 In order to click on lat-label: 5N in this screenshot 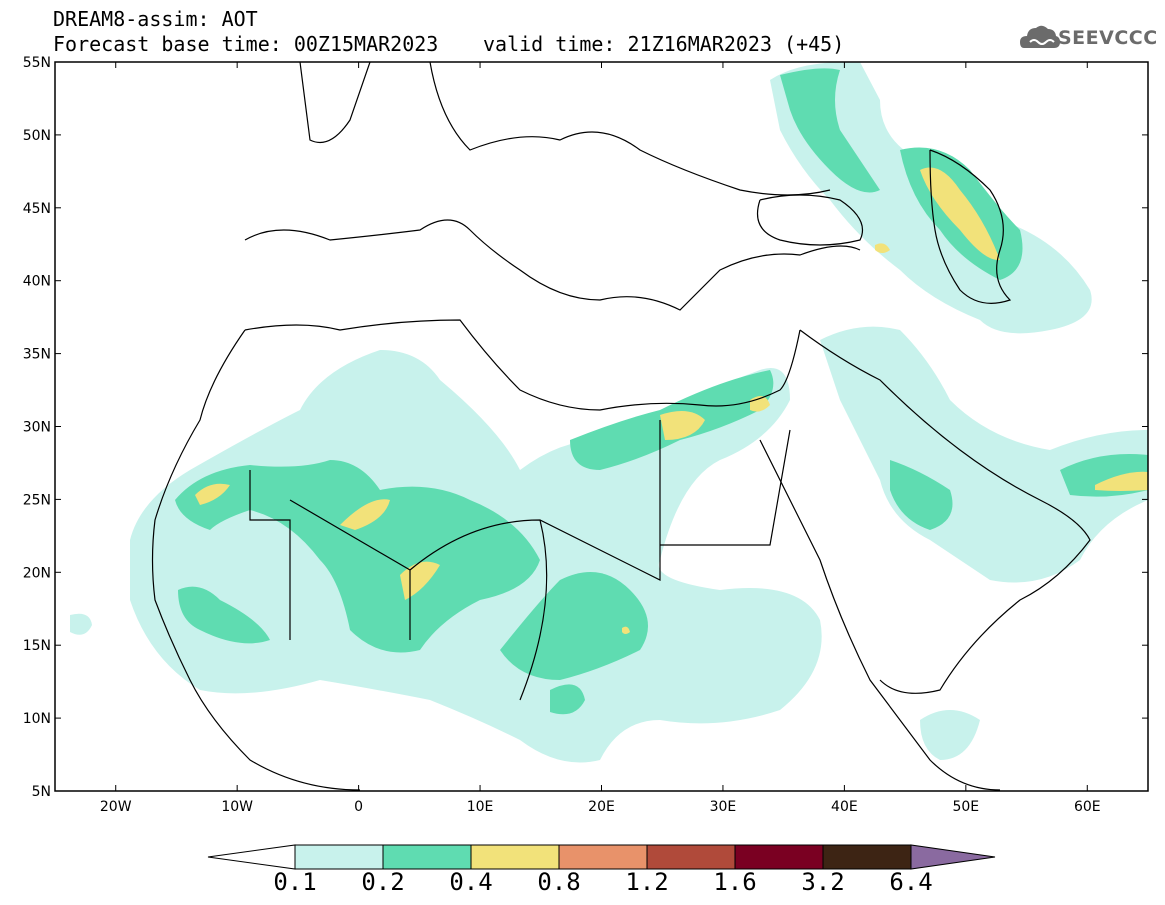, I will do `click(41, 792)`.